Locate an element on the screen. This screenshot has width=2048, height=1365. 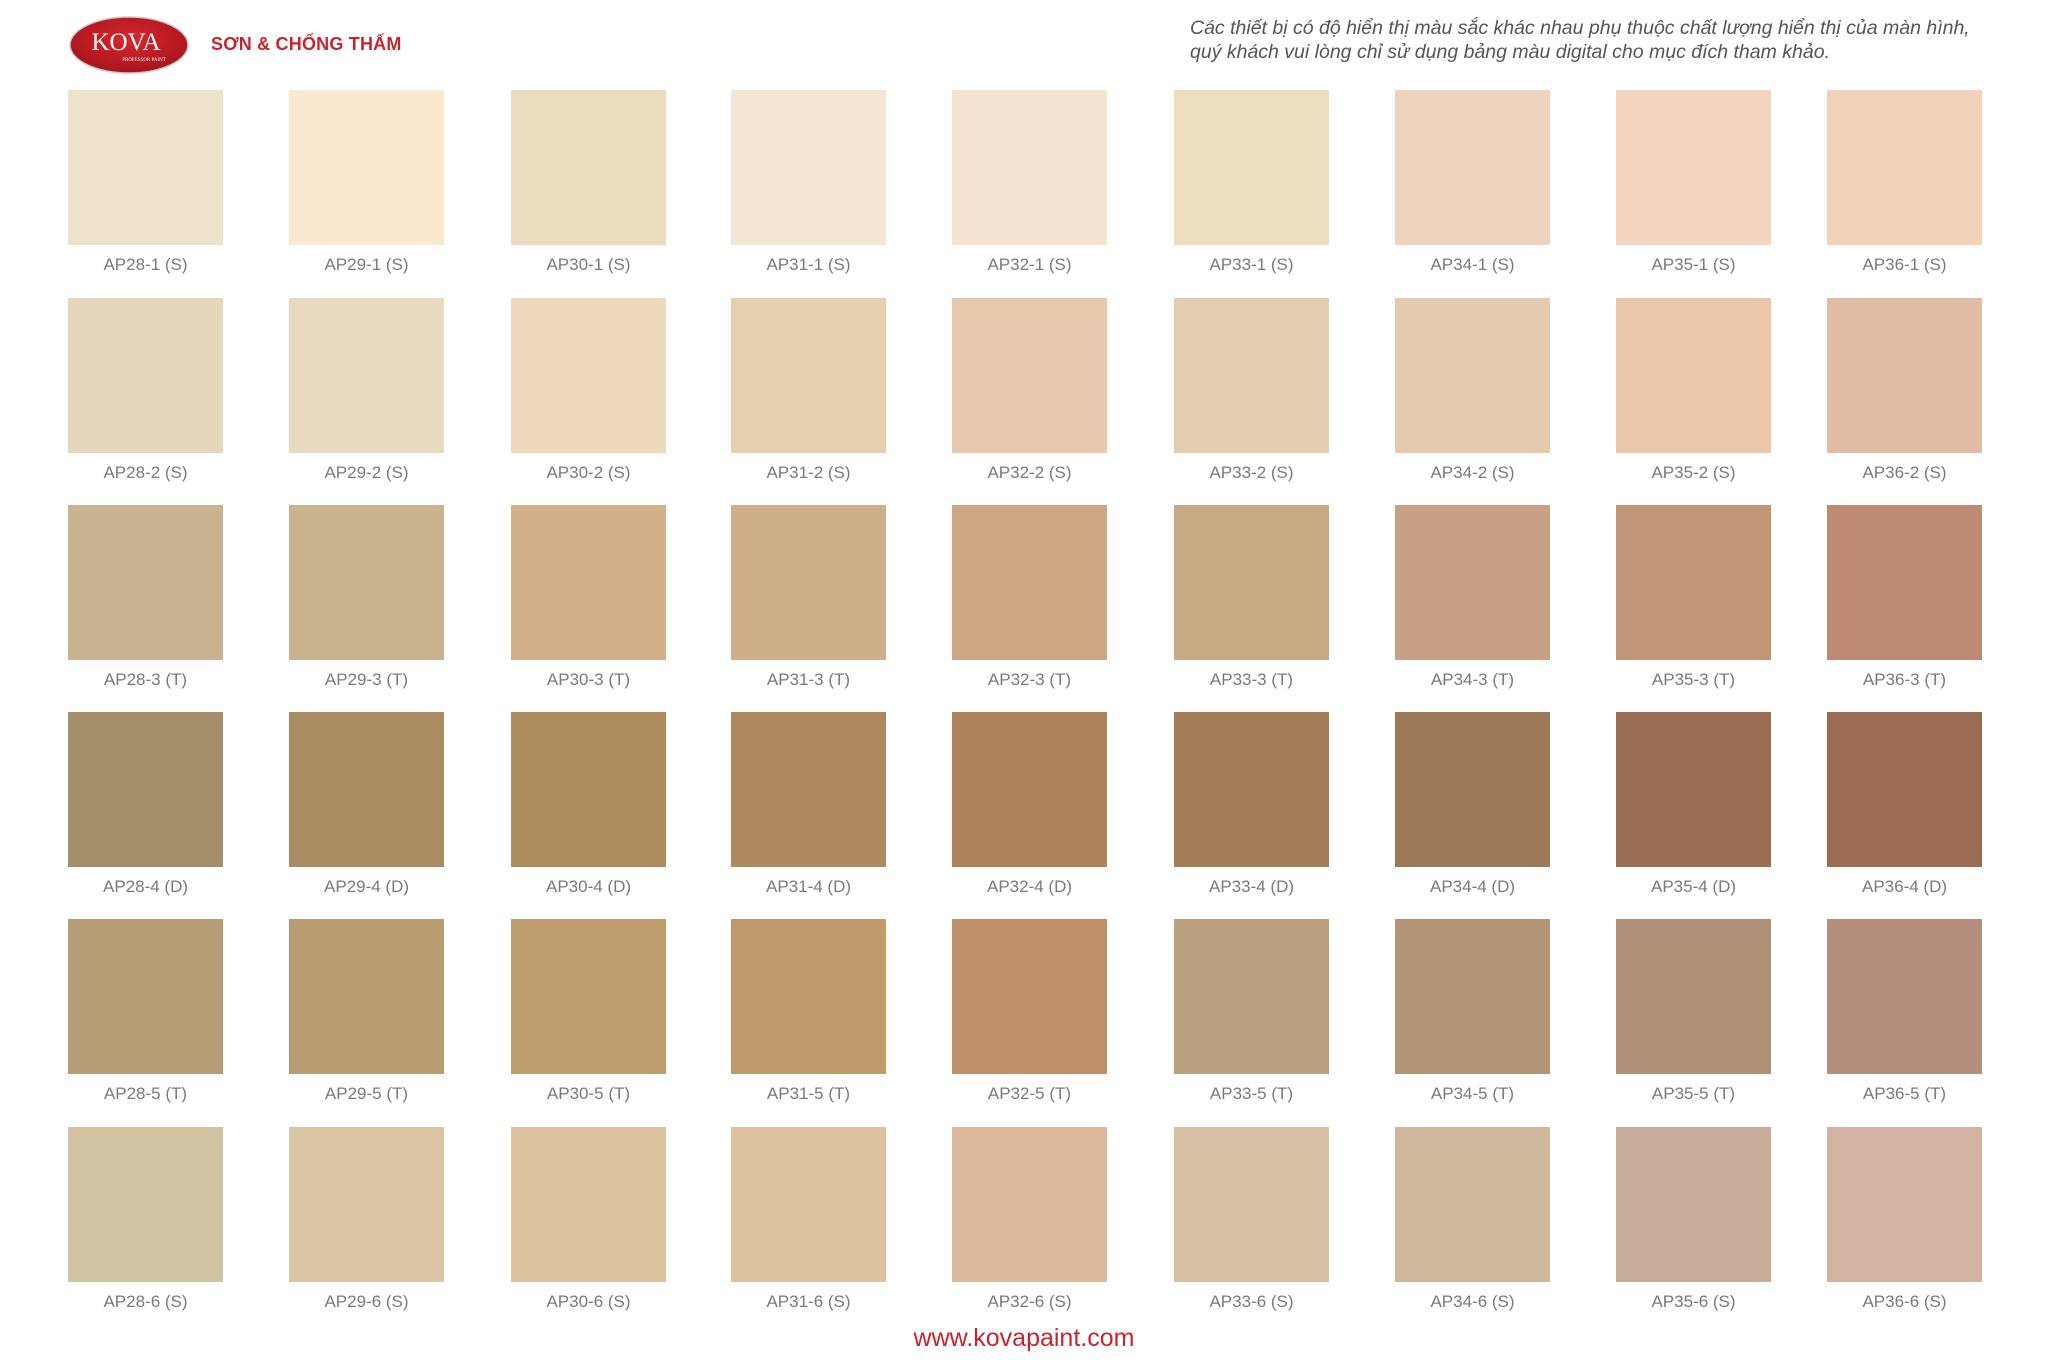
color-swatch-item: AP28-6 (S) is located at coordinates (145, 1219).